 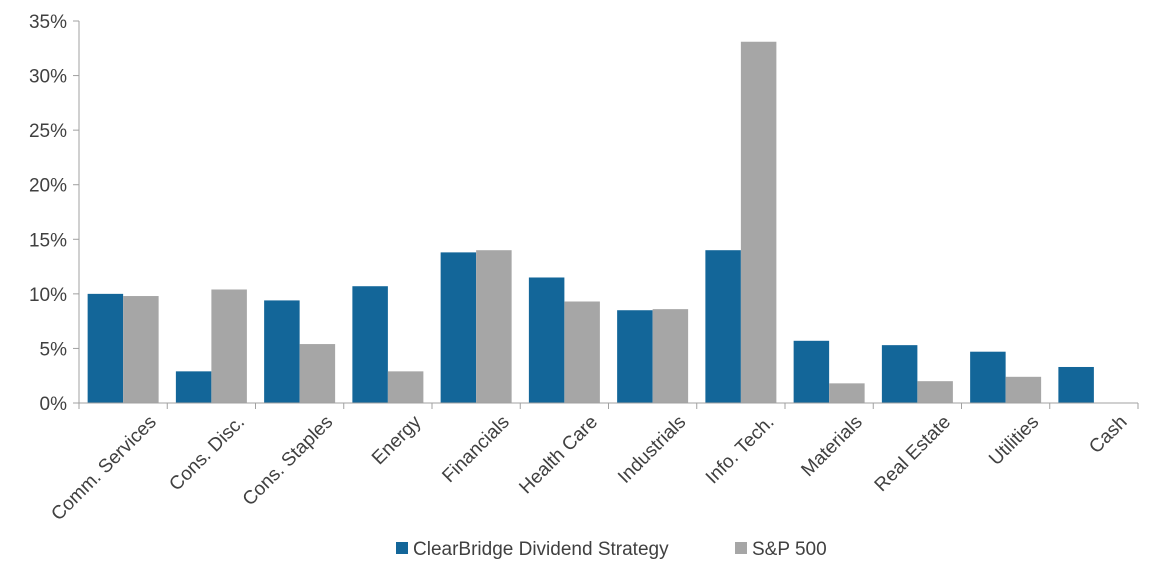 What do you see at coordinates (48, 186) in the screenshot?
I see `y-tick-label: 20%` at bounding box center [48, 186].